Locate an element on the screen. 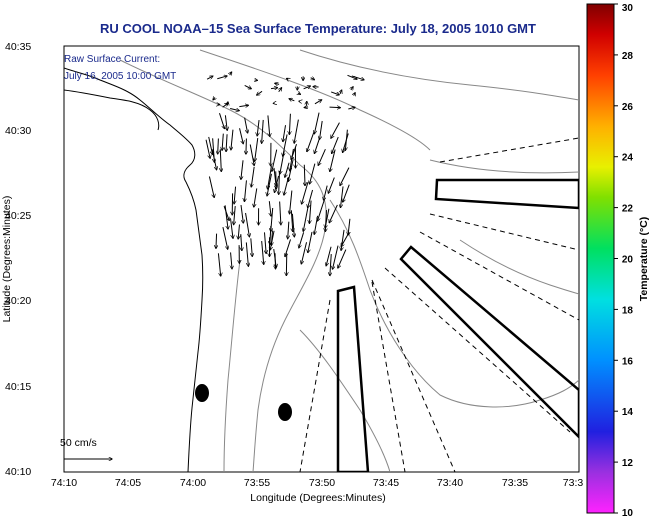 The image size is (651, 518). y-axis: 40:35 40:30 40:25 40:20 40:15 40:10 is located at coordinates (18, 259).